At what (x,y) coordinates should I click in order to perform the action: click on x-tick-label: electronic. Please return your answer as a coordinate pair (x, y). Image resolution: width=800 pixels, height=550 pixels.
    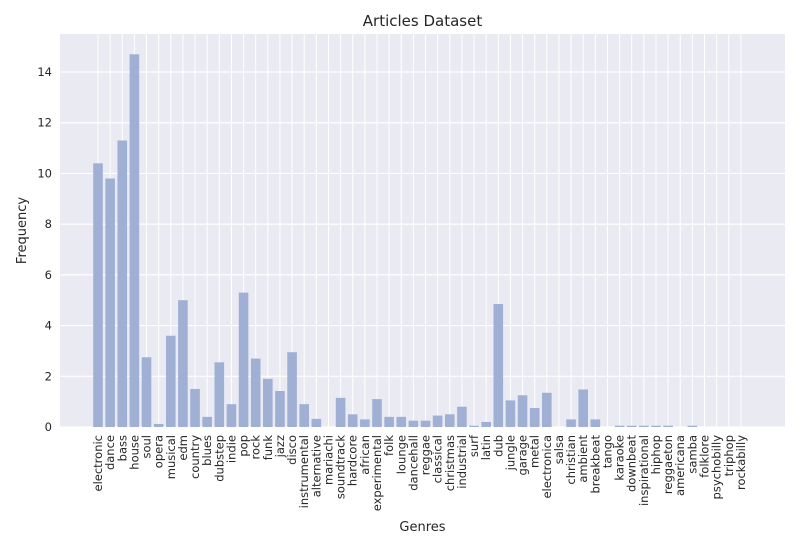
    Looking at the image, I should click on (98, 463).